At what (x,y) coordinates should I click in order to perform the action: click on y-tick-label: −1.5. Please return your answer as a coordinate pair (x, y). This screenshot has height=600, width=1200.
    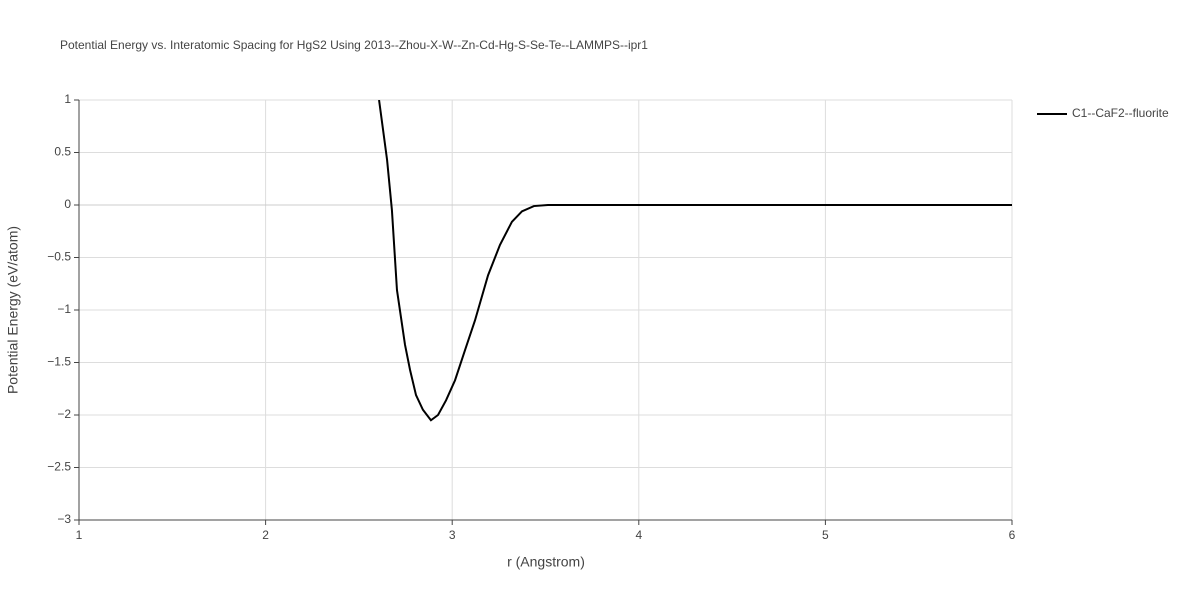
    Looking at the image, I should click on (59, 362).